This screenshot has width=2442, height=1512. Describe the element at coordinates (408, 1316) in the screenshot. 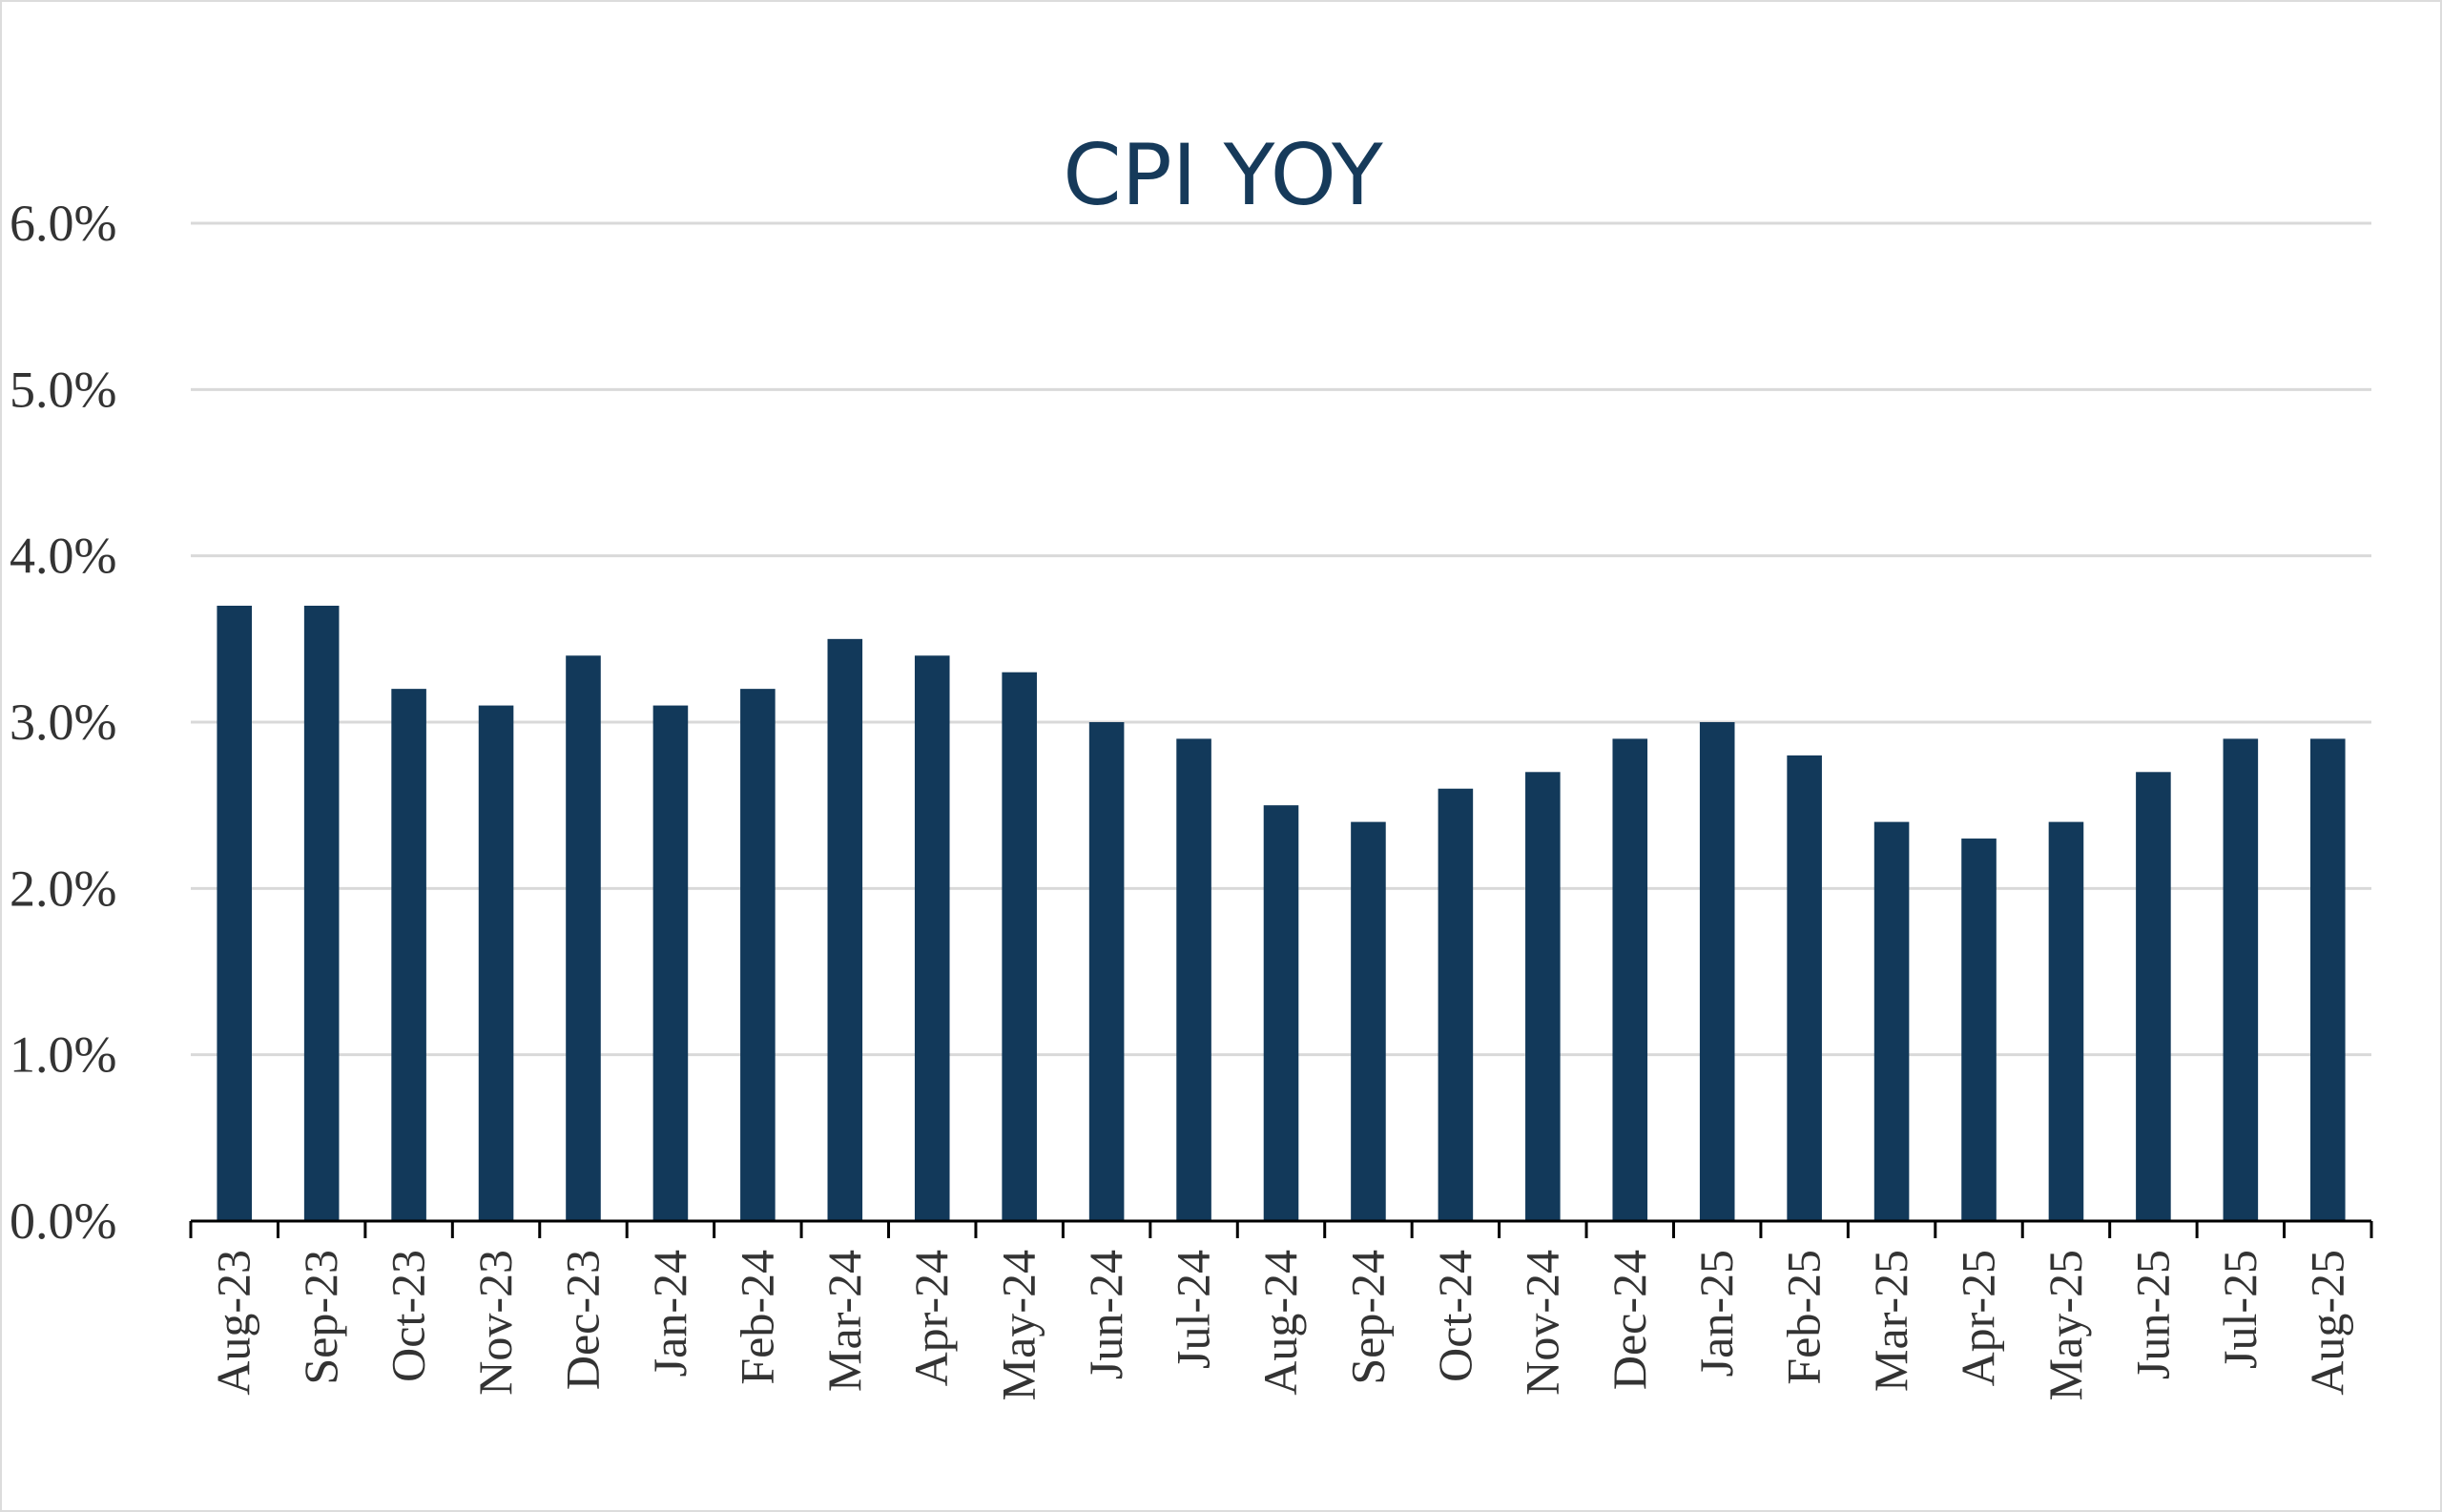

I see `x-tick-label: Oct-23` at that location.